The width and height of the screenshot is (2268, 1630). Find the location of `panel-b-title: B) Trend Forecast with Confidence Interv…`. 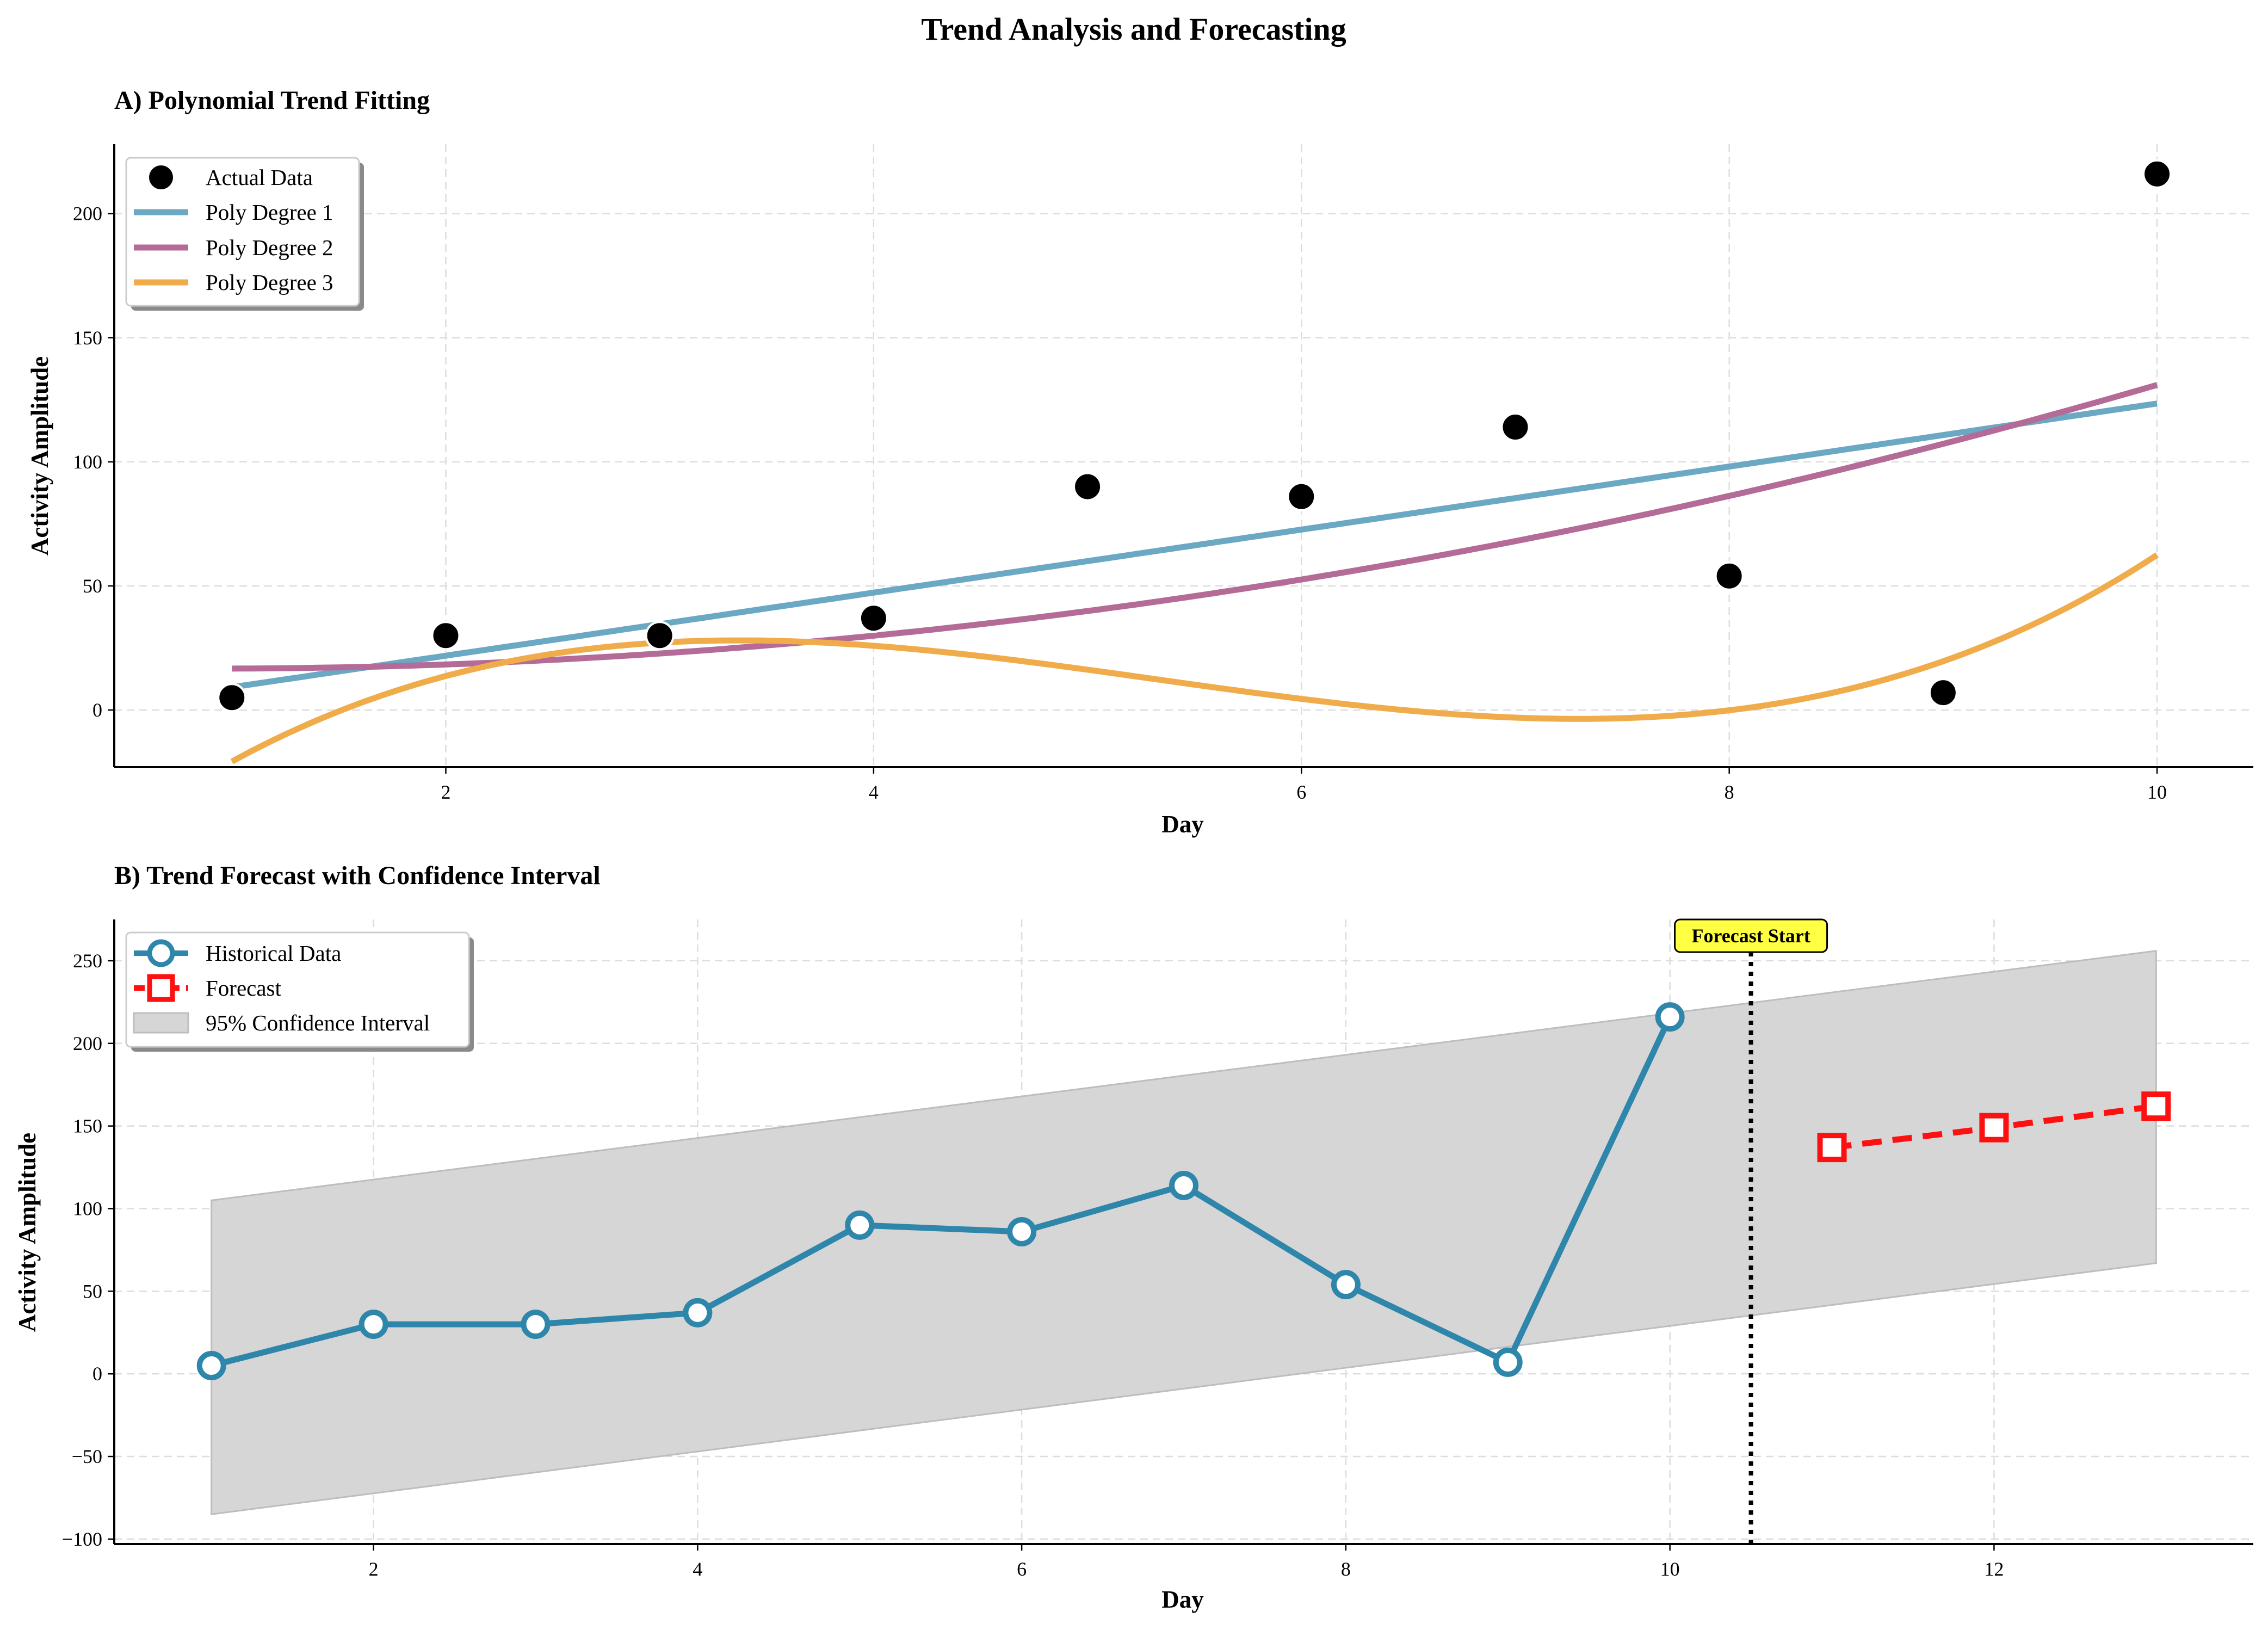

panel-b-title: B) Trend Forecast with Confidence Interv… is located at coordinates (358, 875).